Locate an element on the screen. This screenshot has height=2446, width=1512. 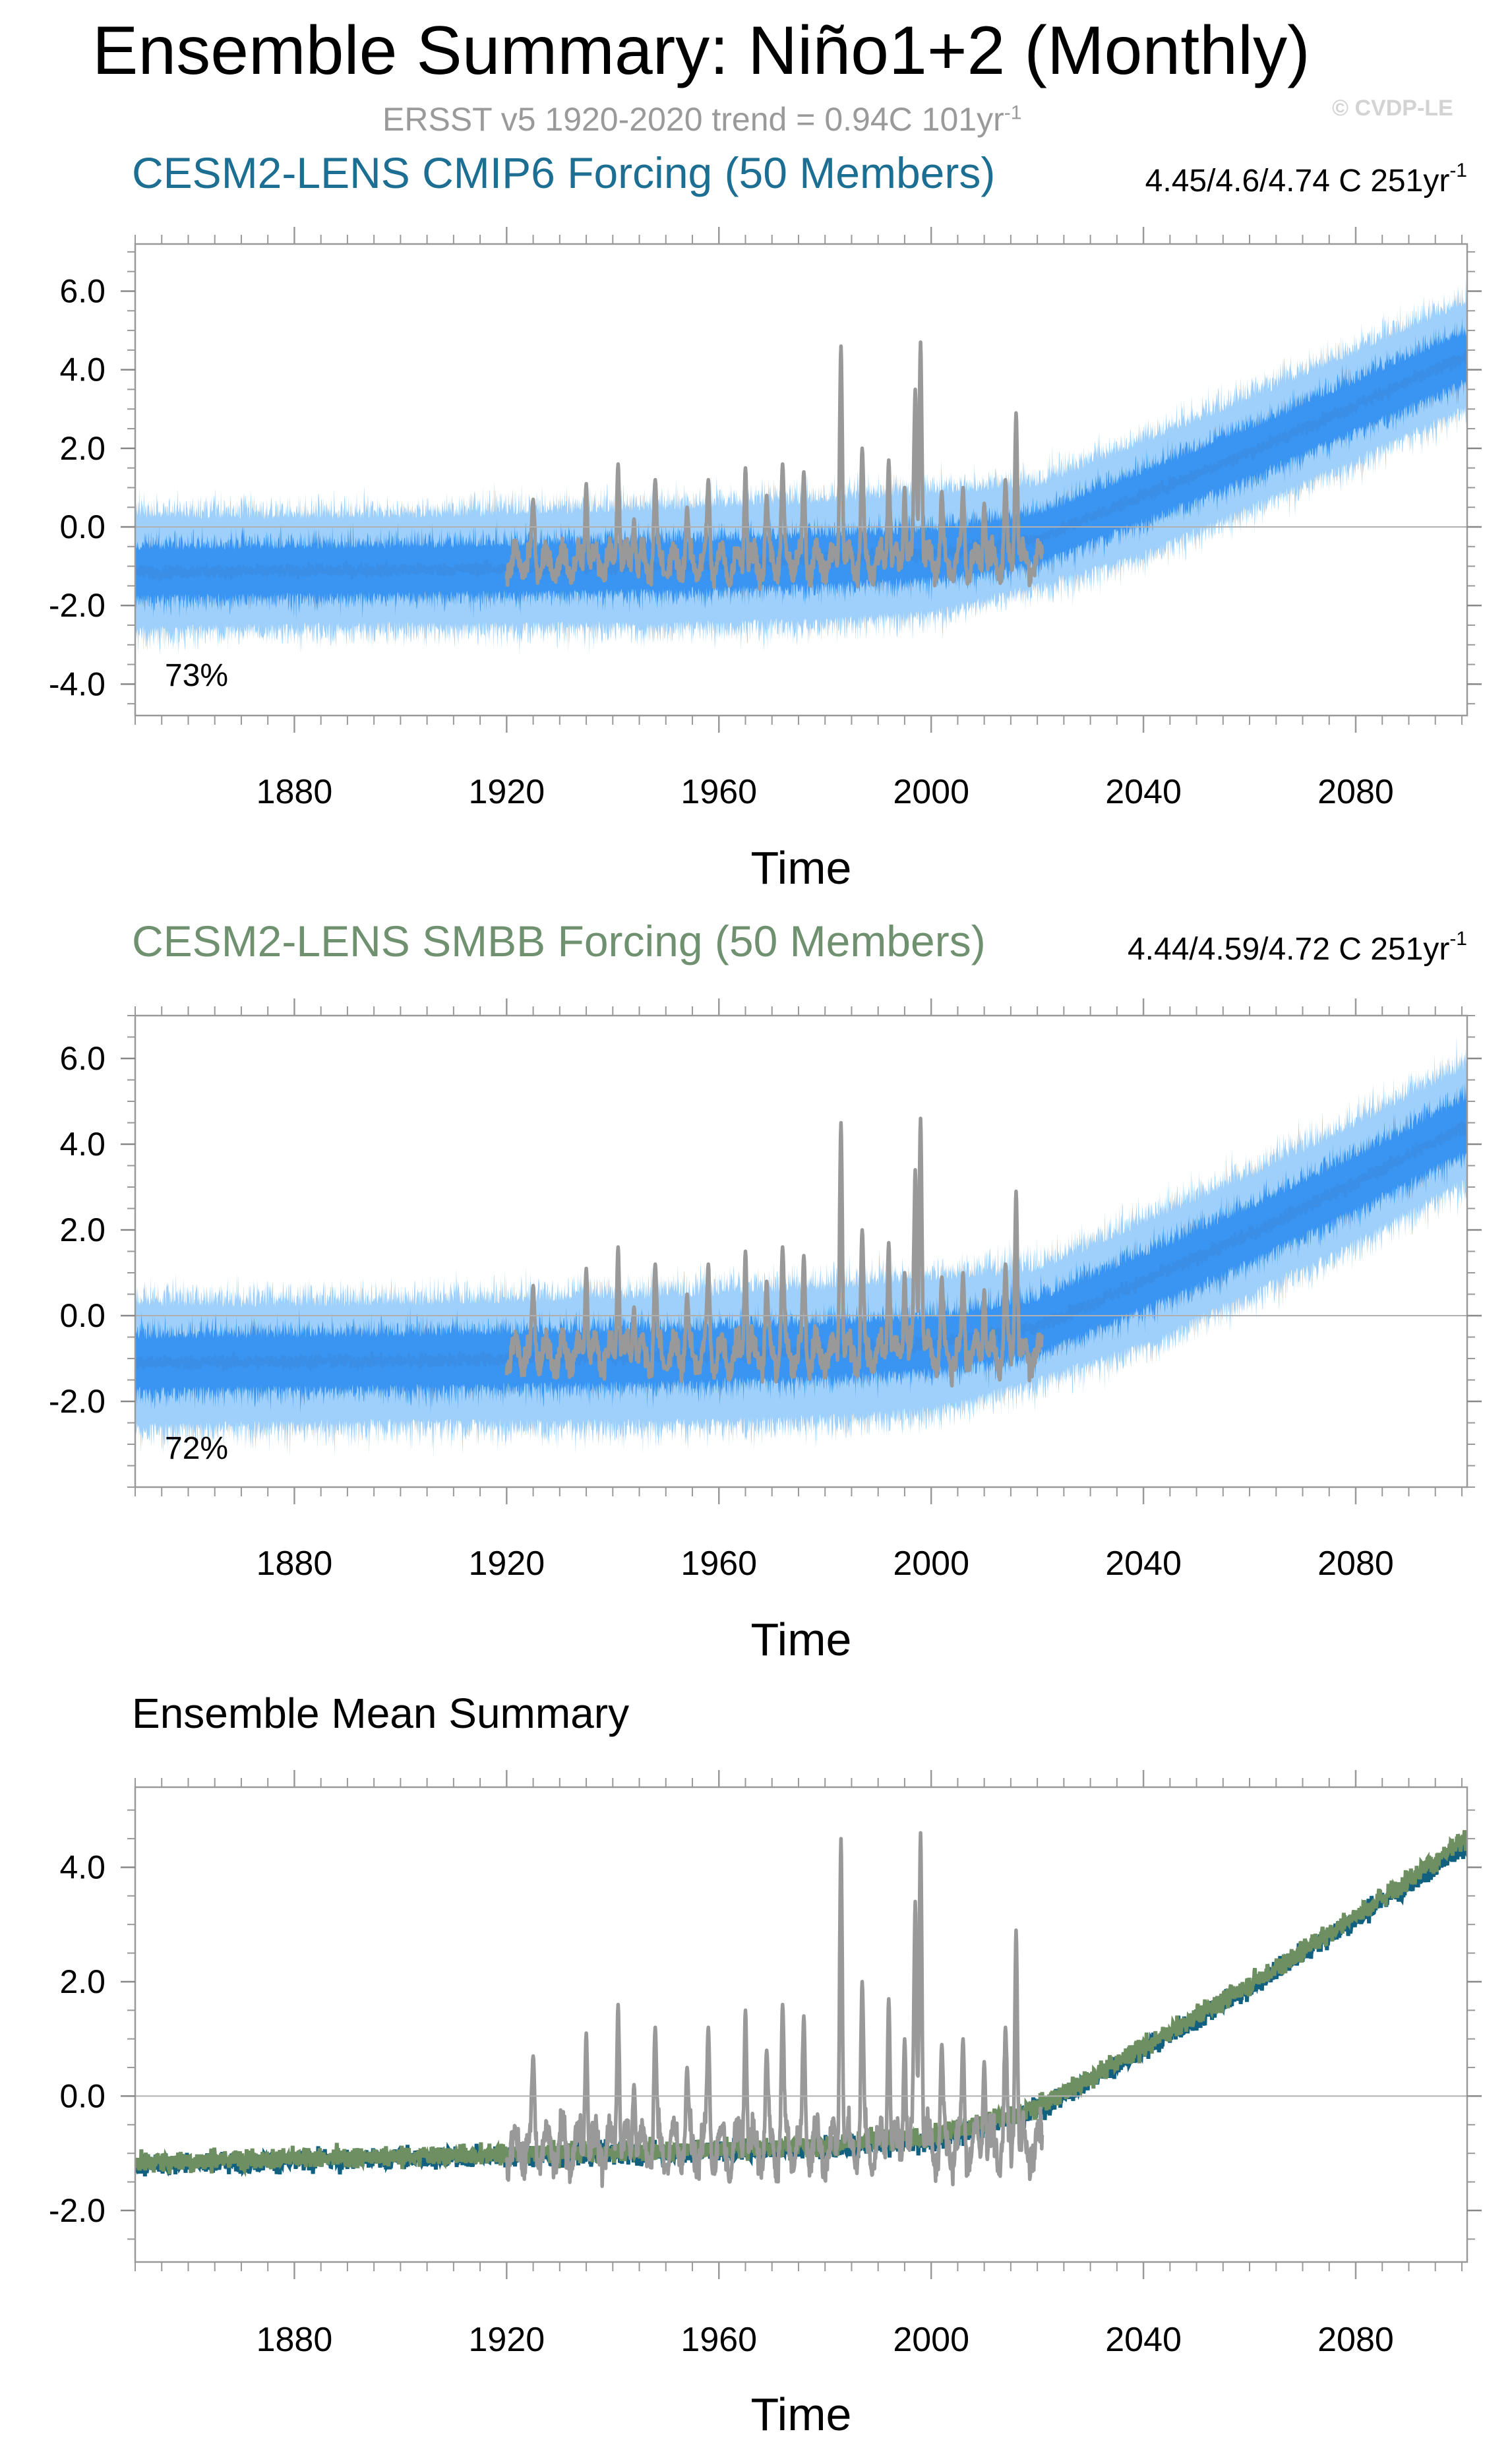
obs-trend-superscript: -1 is located at coordinates (1013, 113).